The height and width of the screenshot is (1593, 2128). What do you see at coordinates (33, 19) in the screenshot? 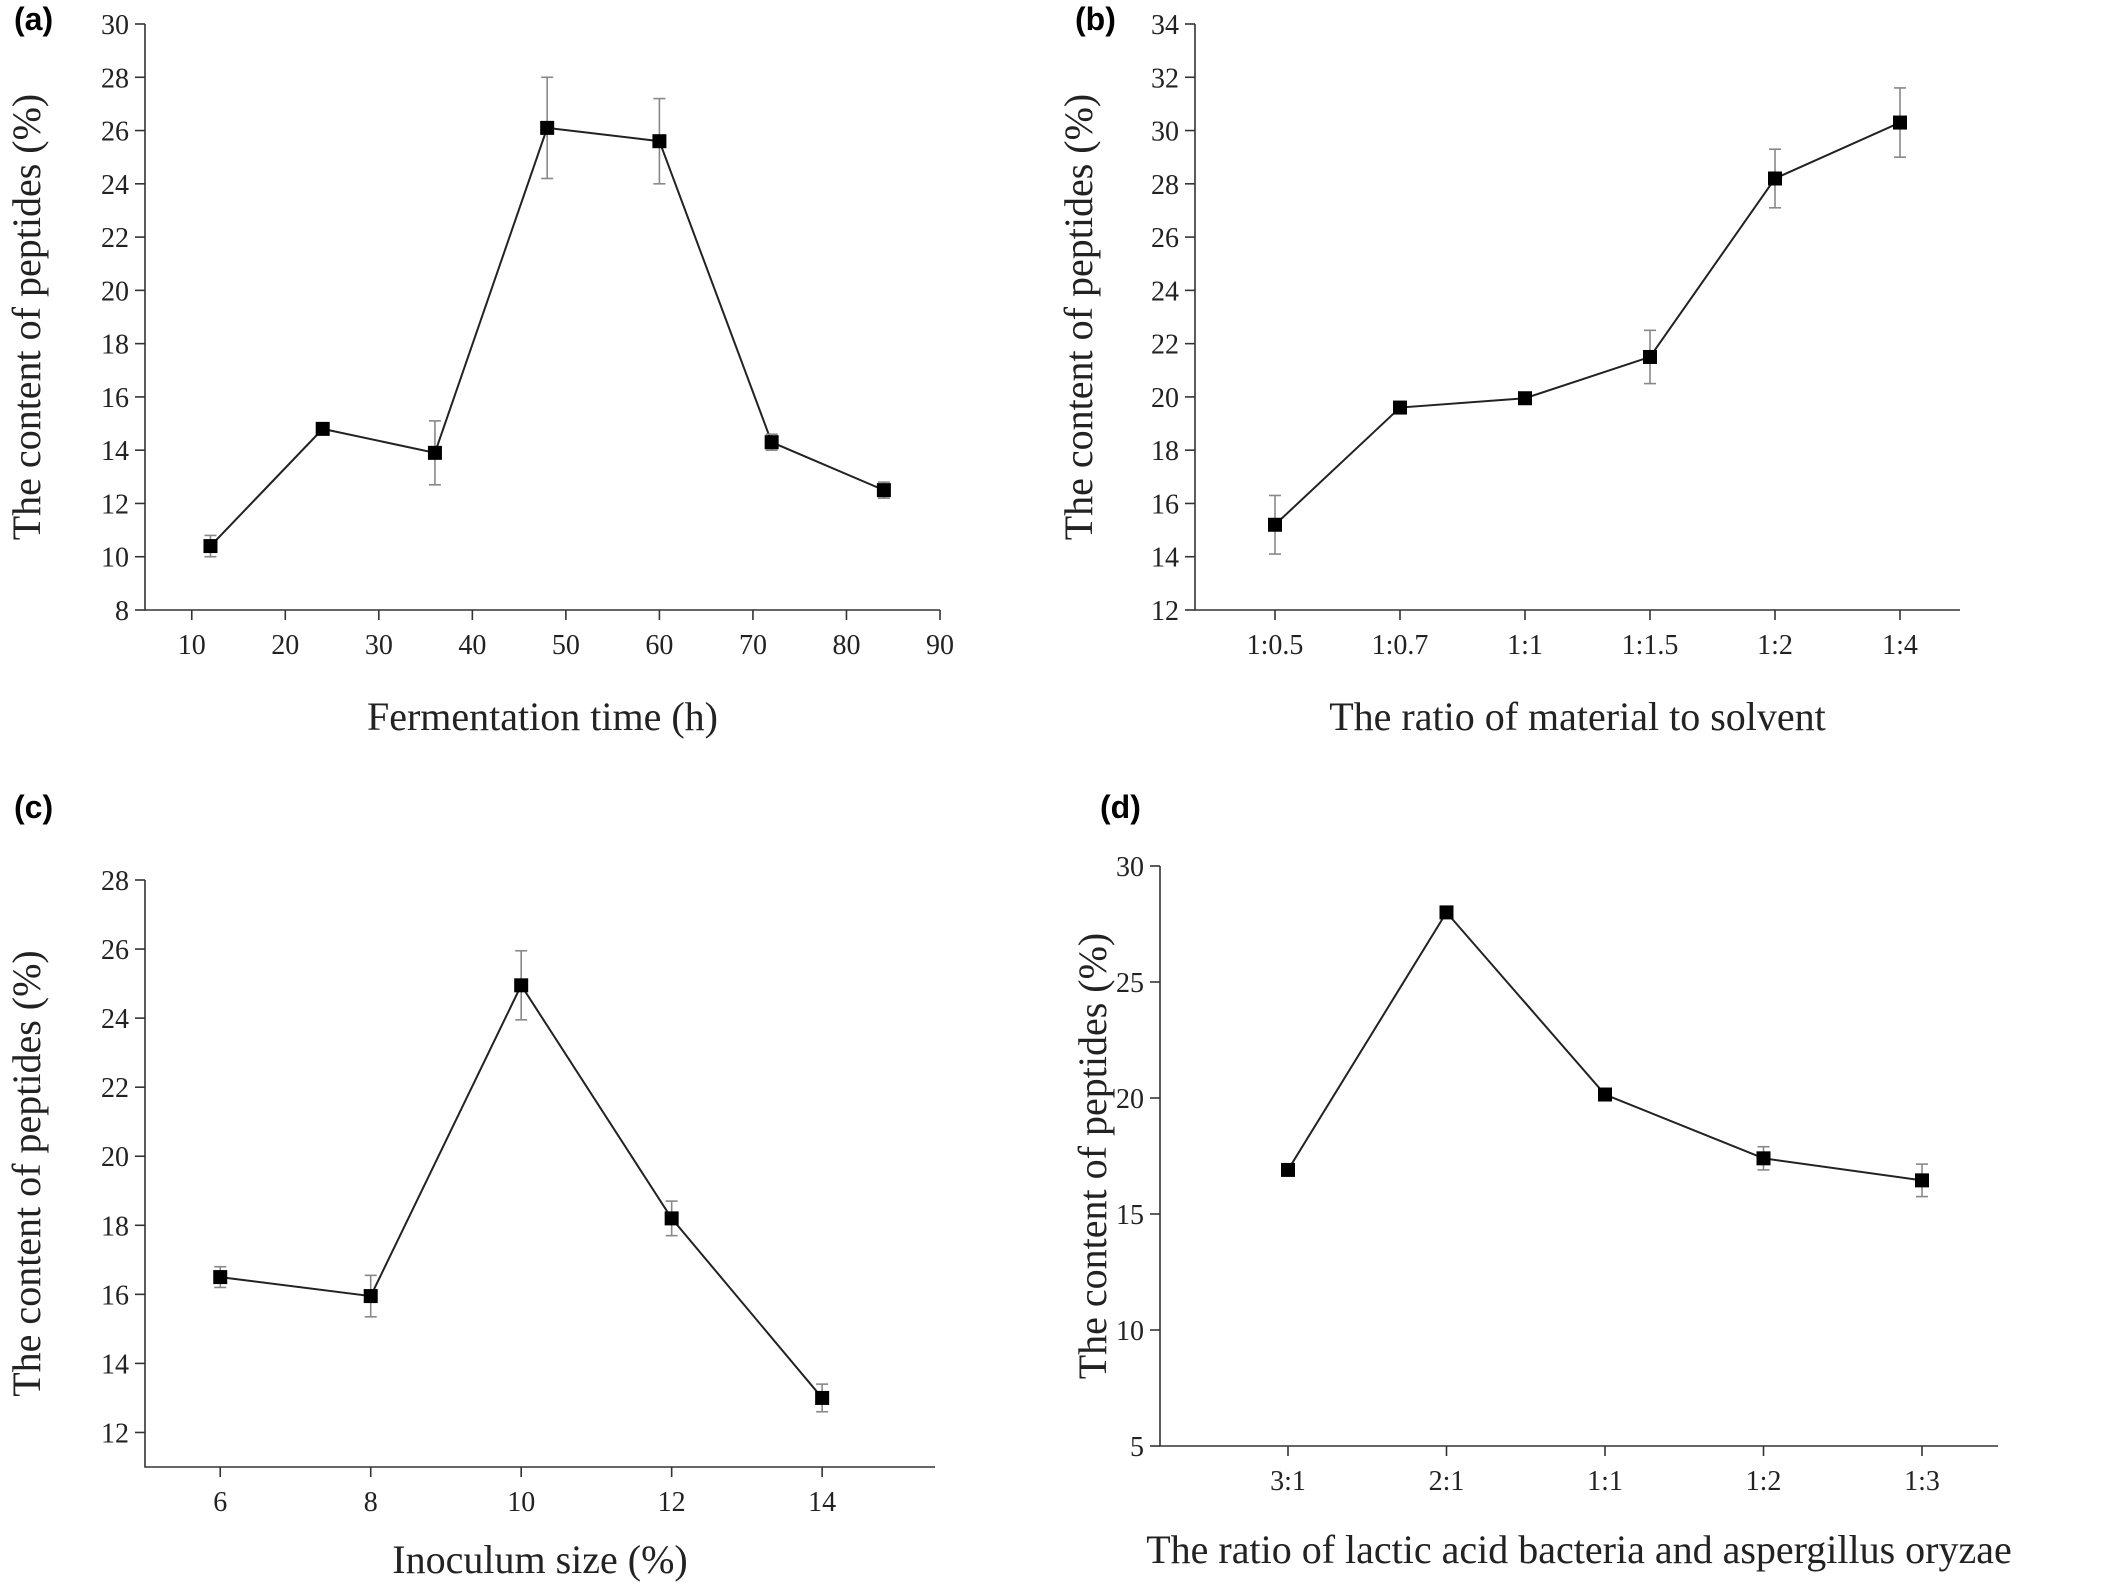
I see `panel-label: (a)` at bounding box center [33, 19].